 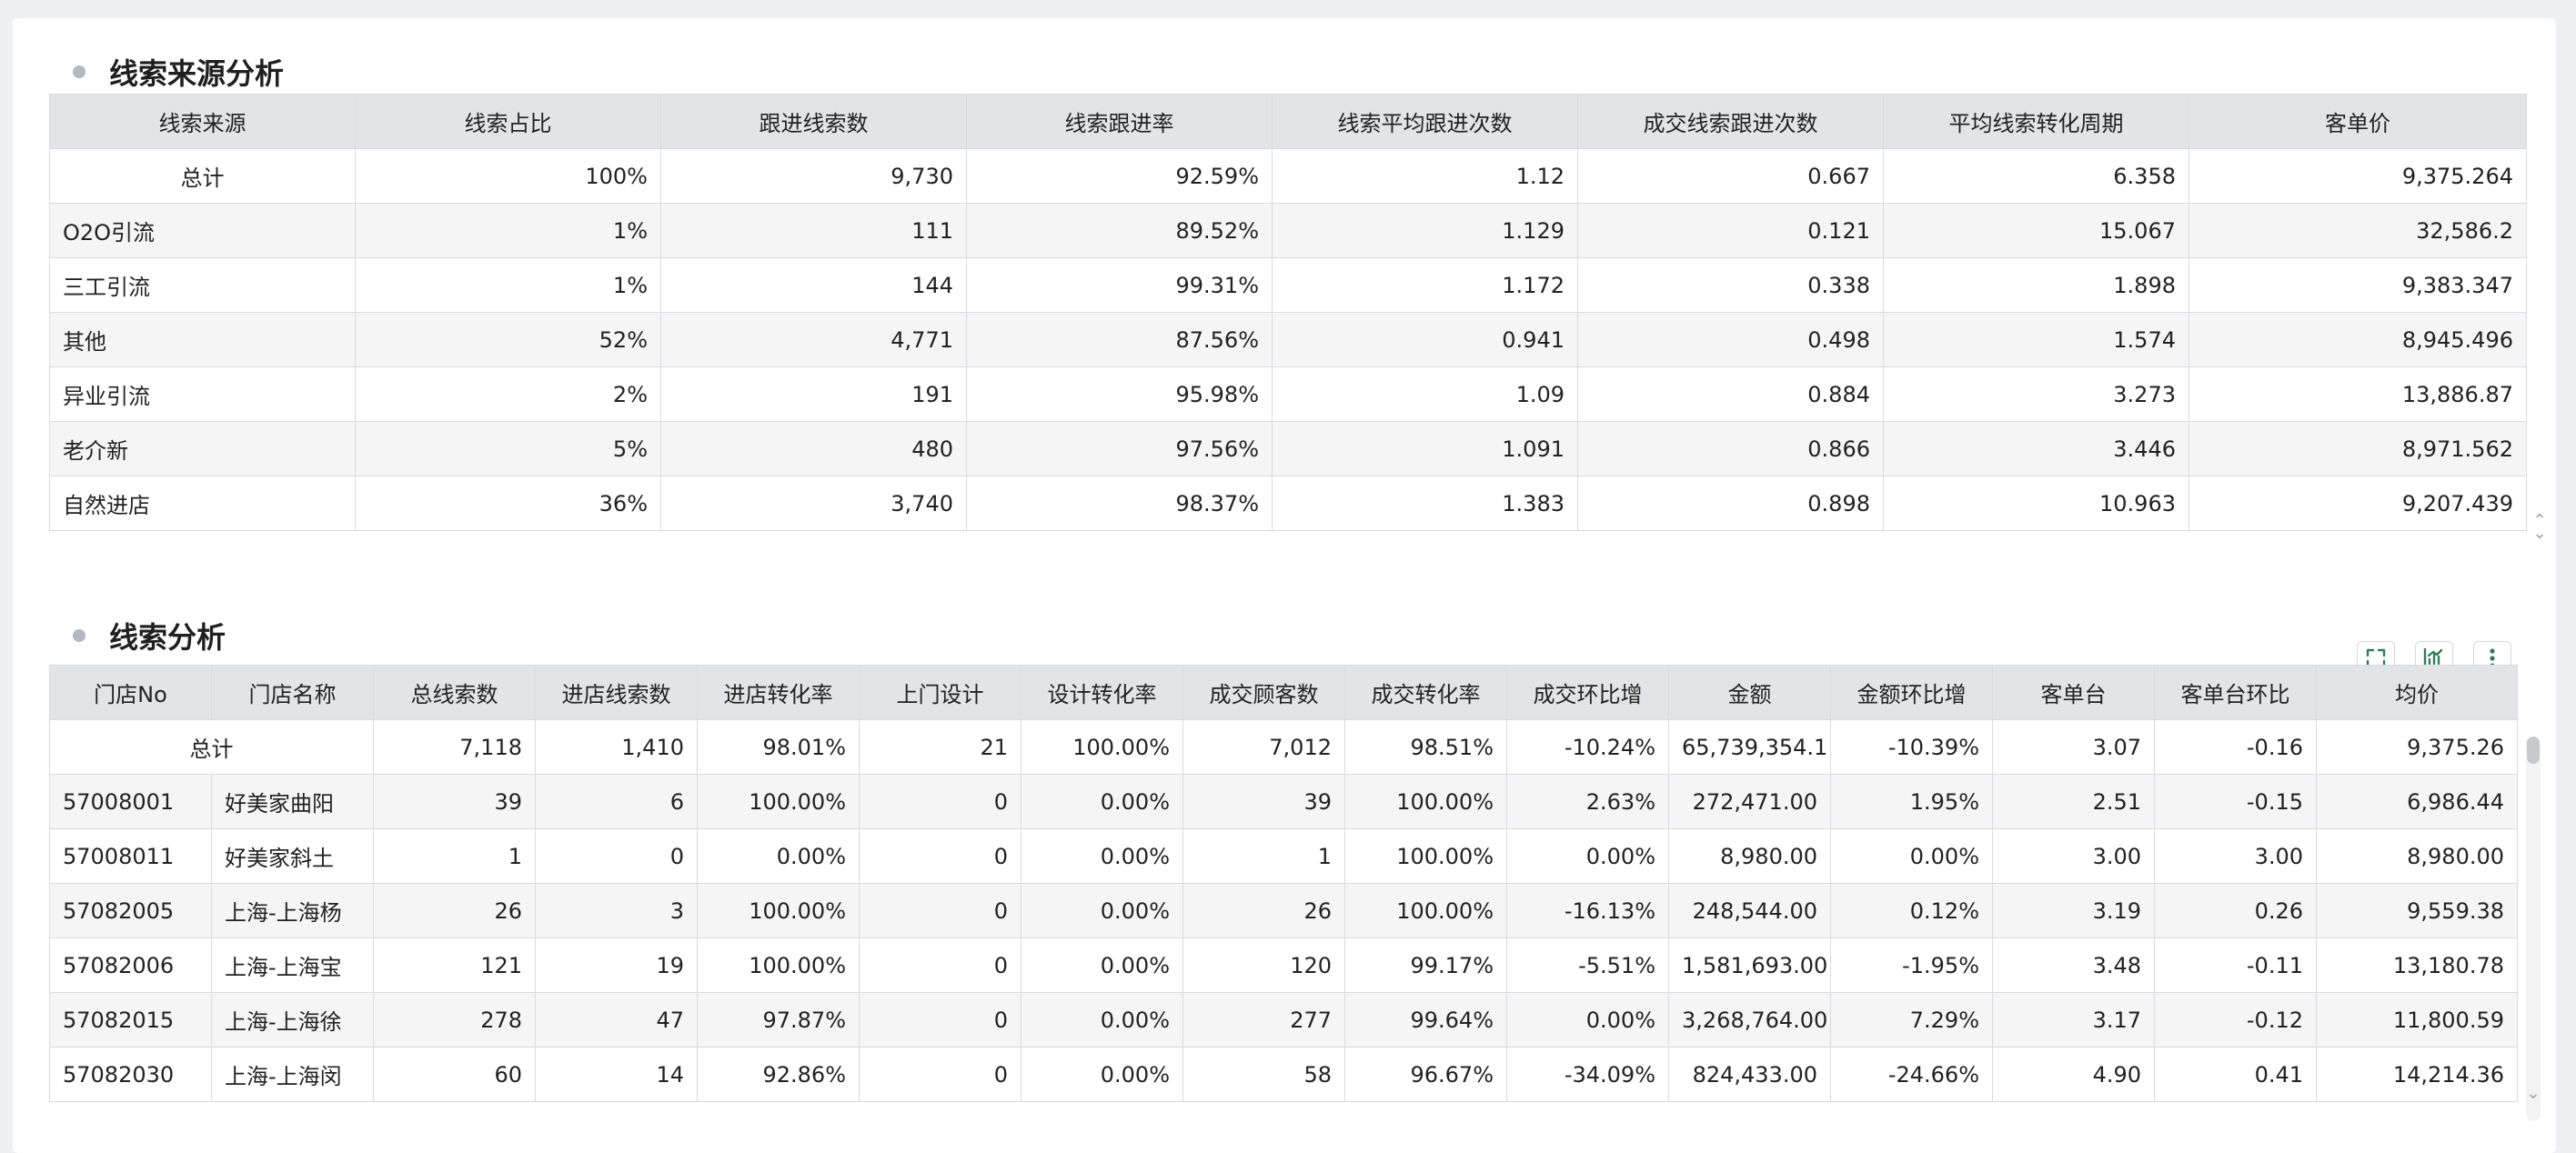 What do you see at coordinates (1749, 692) in the screenshot?
I see `column-header: 金额` at bounding box center [1749, 692].